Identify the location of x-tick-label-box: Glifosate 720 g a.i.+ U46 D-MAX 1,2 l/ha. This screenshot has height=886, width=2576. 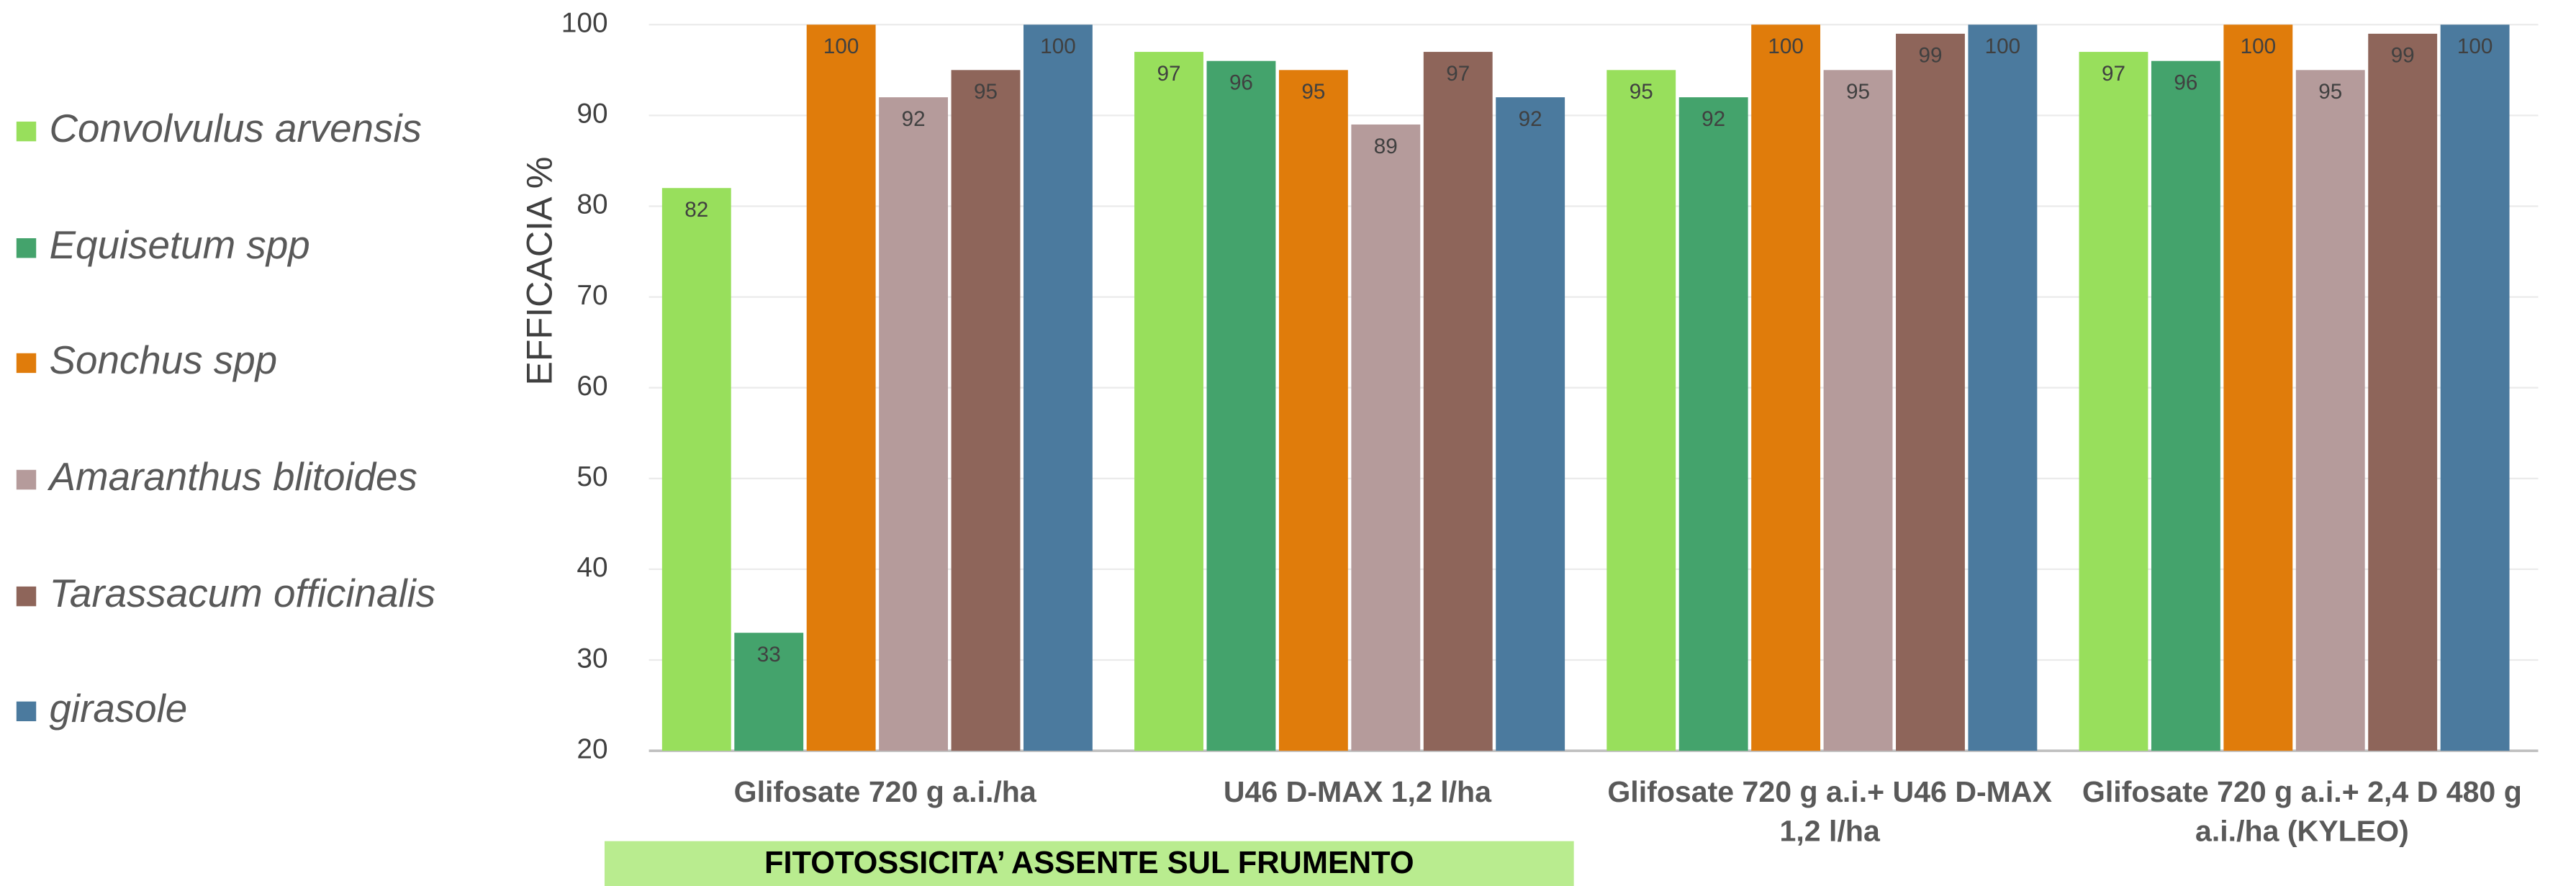
(1830, 811).